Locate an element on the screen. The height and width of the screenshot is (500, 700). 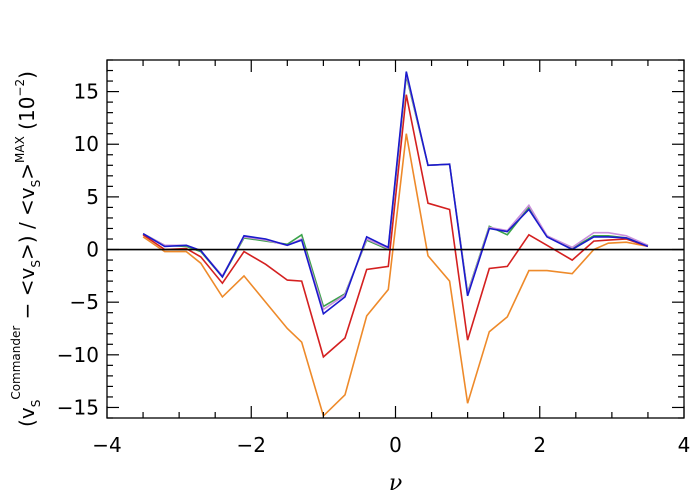
y-tick-label: −15 is located at coordinates (78, 407).